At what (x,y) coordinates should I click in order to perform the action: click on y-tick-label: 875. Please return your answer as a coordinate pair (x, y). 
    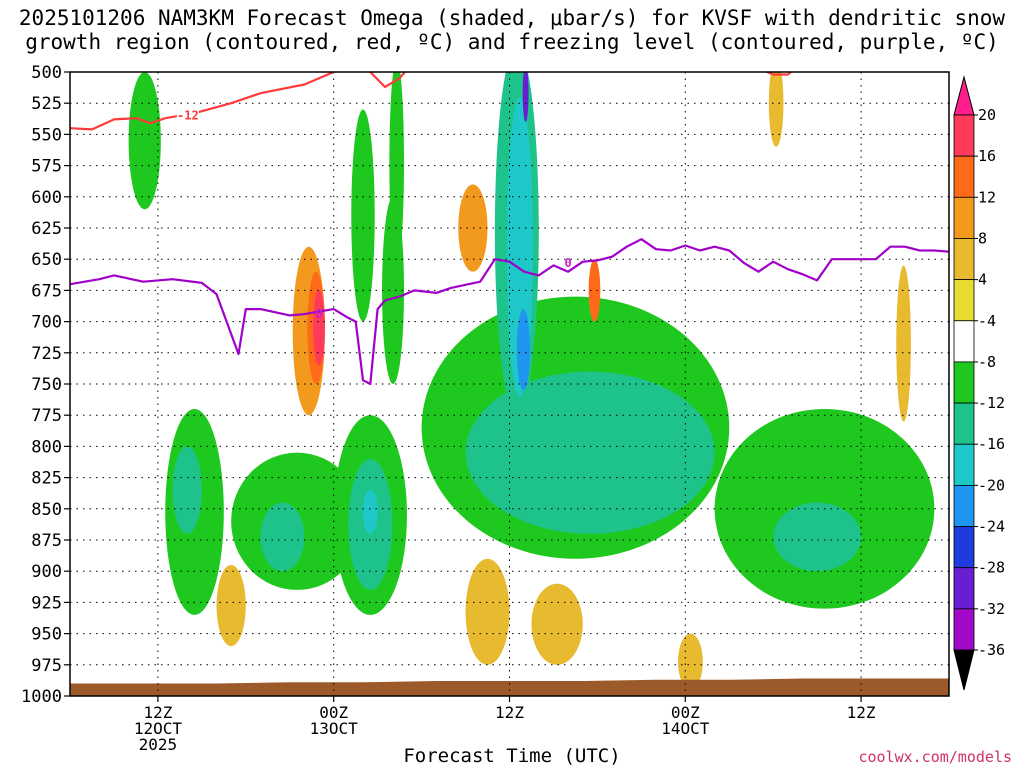
    Looking at the image, I should click on (46, 541).